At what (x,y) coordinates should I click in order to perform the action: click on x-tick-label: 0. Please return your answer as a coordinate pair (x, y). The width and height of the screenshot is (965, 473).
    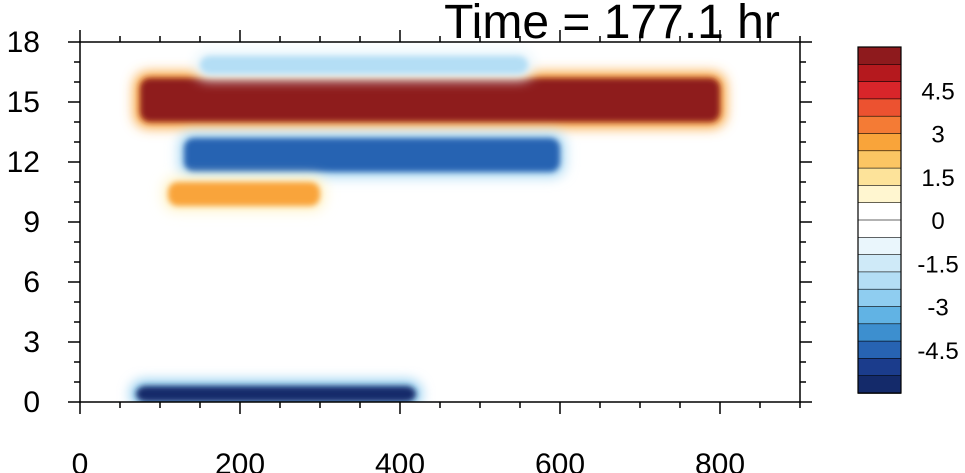
    Looking at the image, I should click on (80, 460).